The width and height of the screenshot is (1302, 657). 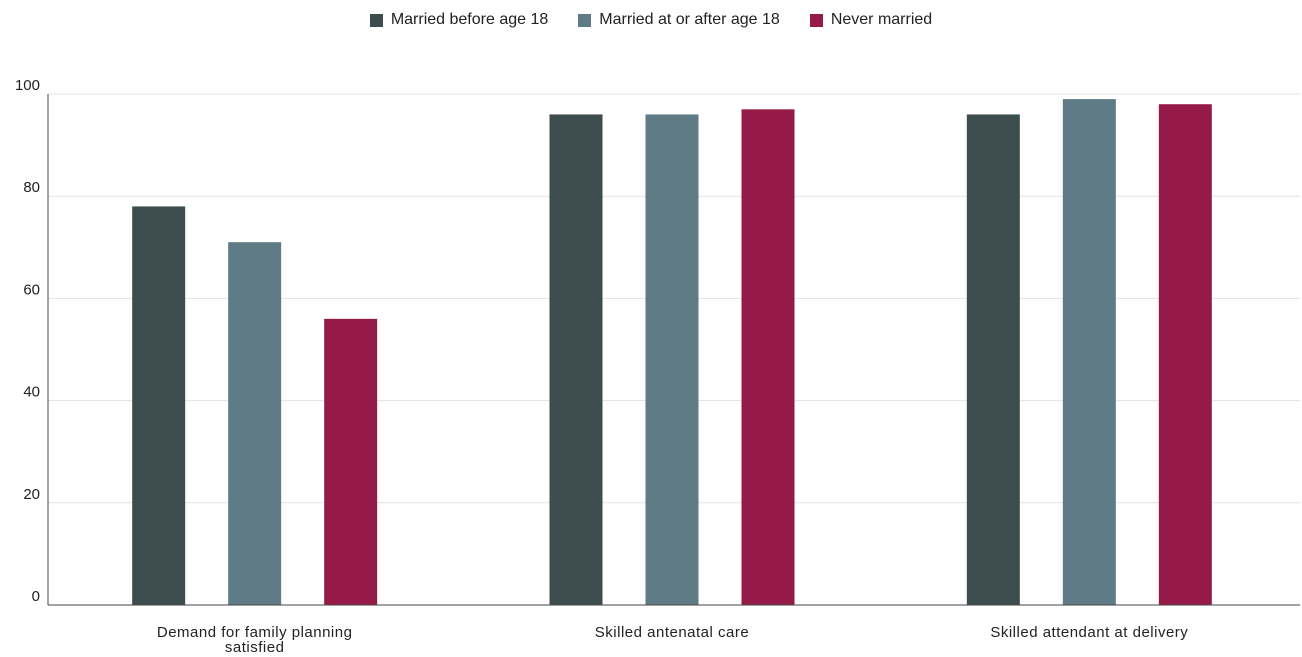 I want to click on legend-item-never-married: Never married, so click(x=871, y=20).